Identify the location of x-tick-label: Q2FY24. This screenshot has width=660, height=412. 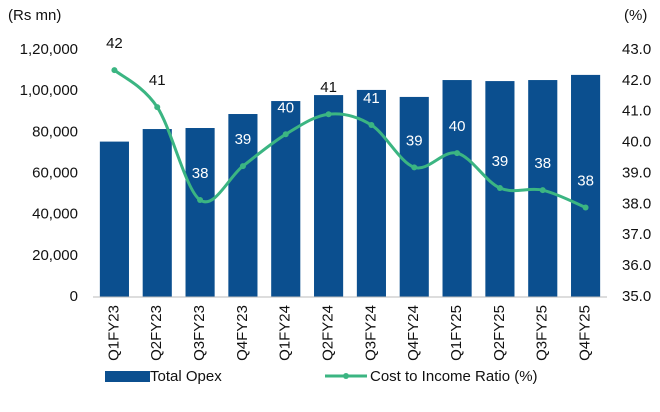
(328, 333).